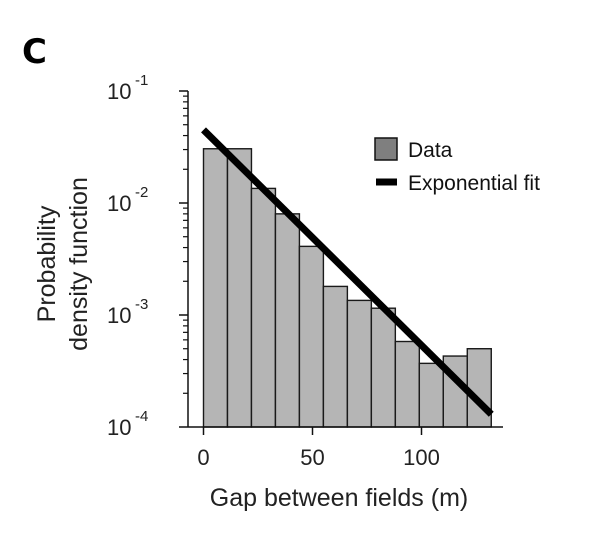 Image resolution: width=596 pixels, height=552 pixels. Describe the element at coordinates (141, 416) in the screenshot. I see `y-tick-label-exponent: -4` at that location.